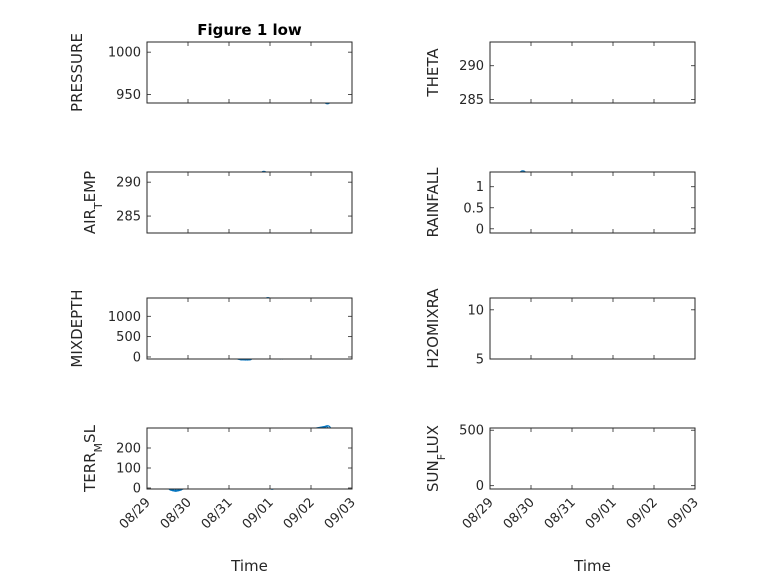 The height and width of the screenshot is (583, 778). I want to click on y-tick-label: 5, so click(480, 360).